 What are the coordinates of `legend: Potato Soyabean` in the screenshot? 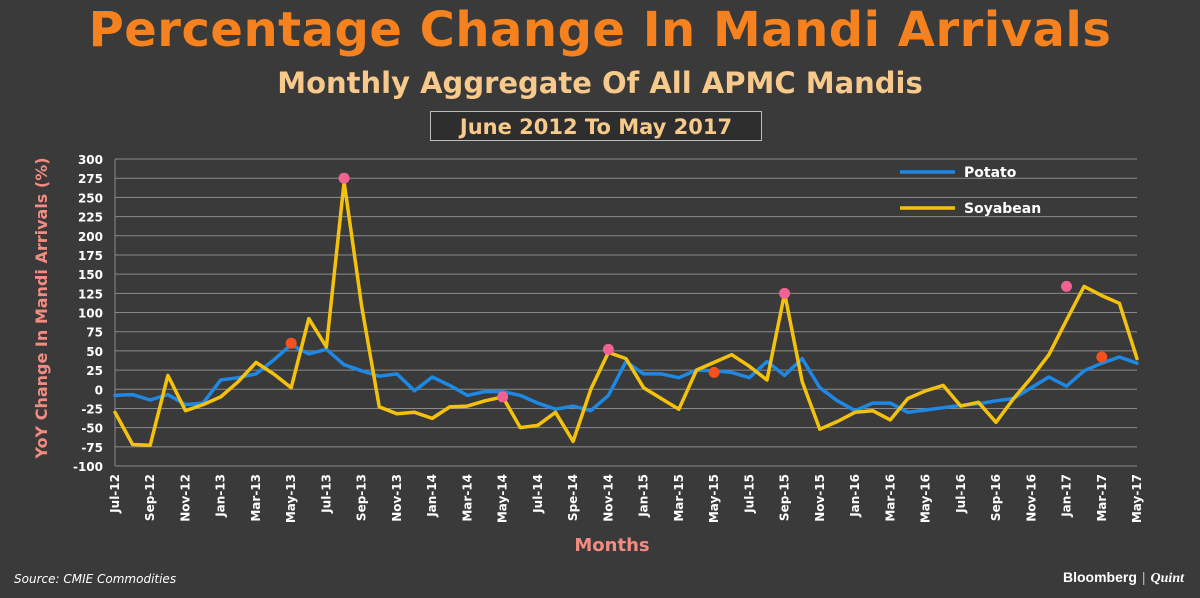 It's located at (970, 191).